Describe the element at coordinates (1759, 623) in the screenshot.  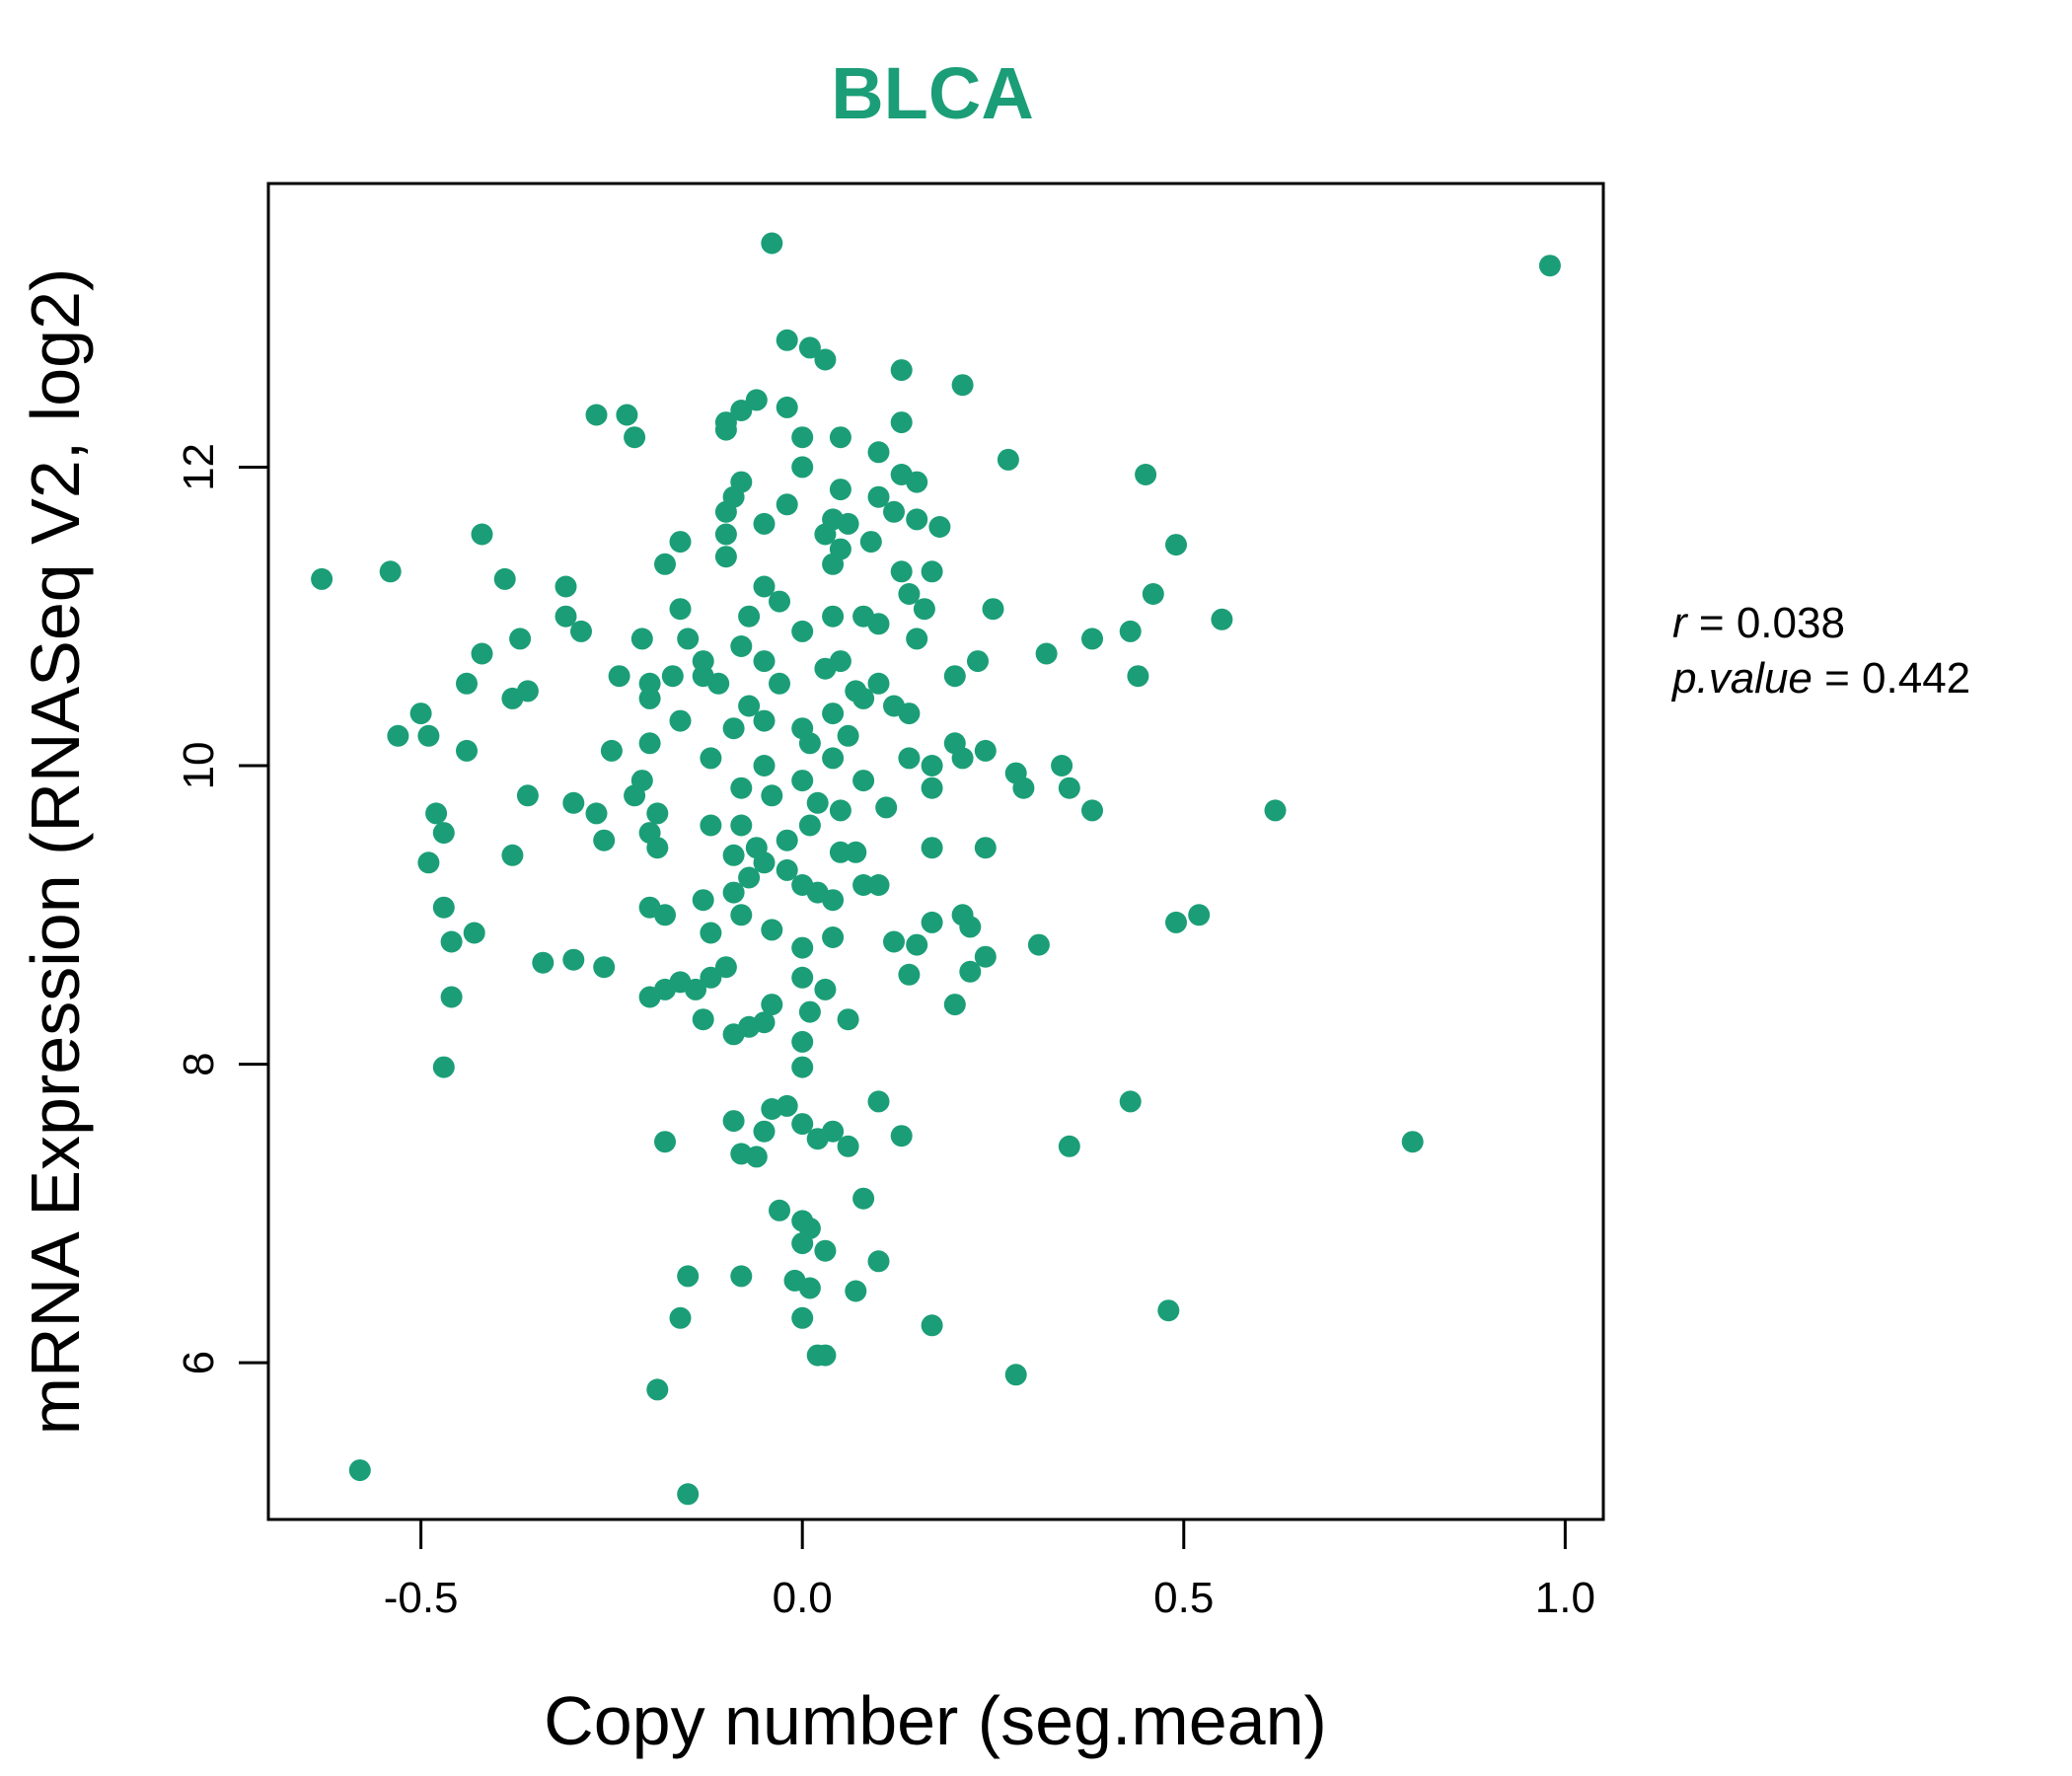
I see `correlation-stat: r = 0.038` at that location.